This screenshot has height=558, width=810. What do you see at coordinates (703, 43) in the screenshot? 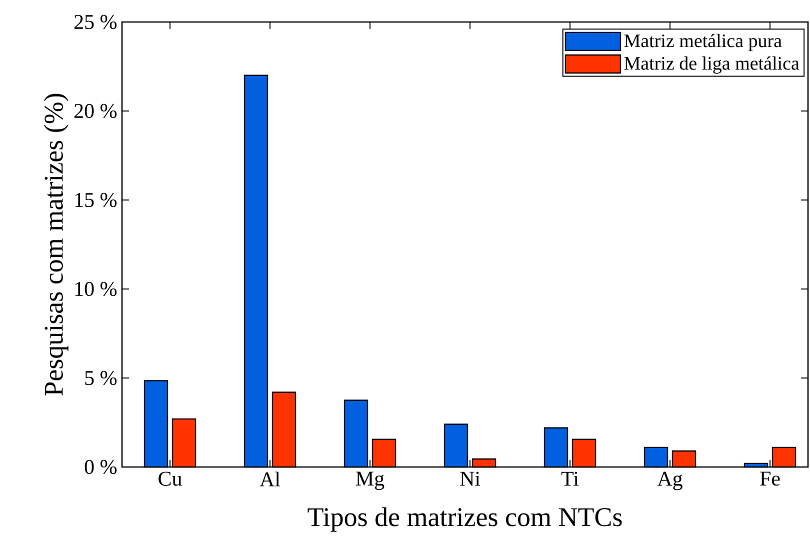
I see `legend-label: Matriz metálica pura` at bounding box center [703, 43].